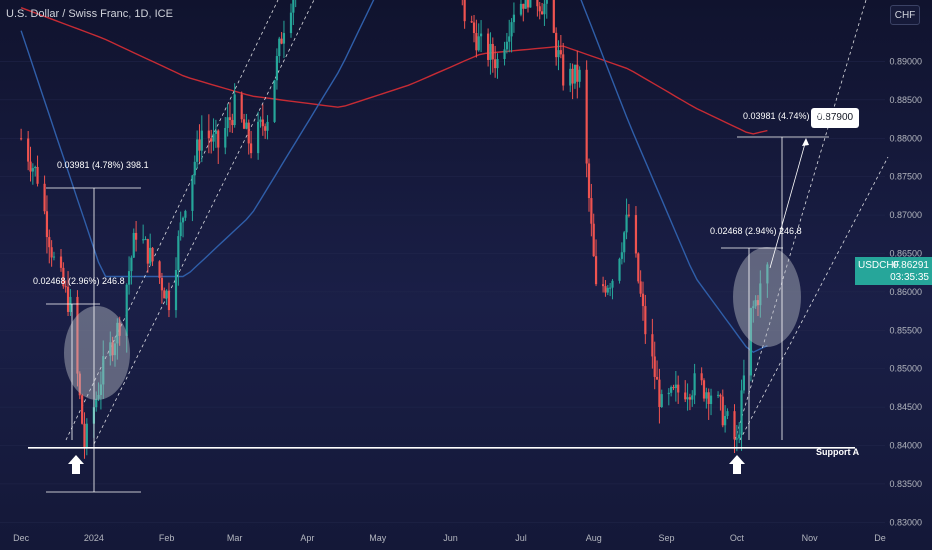  Describe the element at coordinates (814, 298) in the screenshot. I see `channel-line-second-lower` at that location.